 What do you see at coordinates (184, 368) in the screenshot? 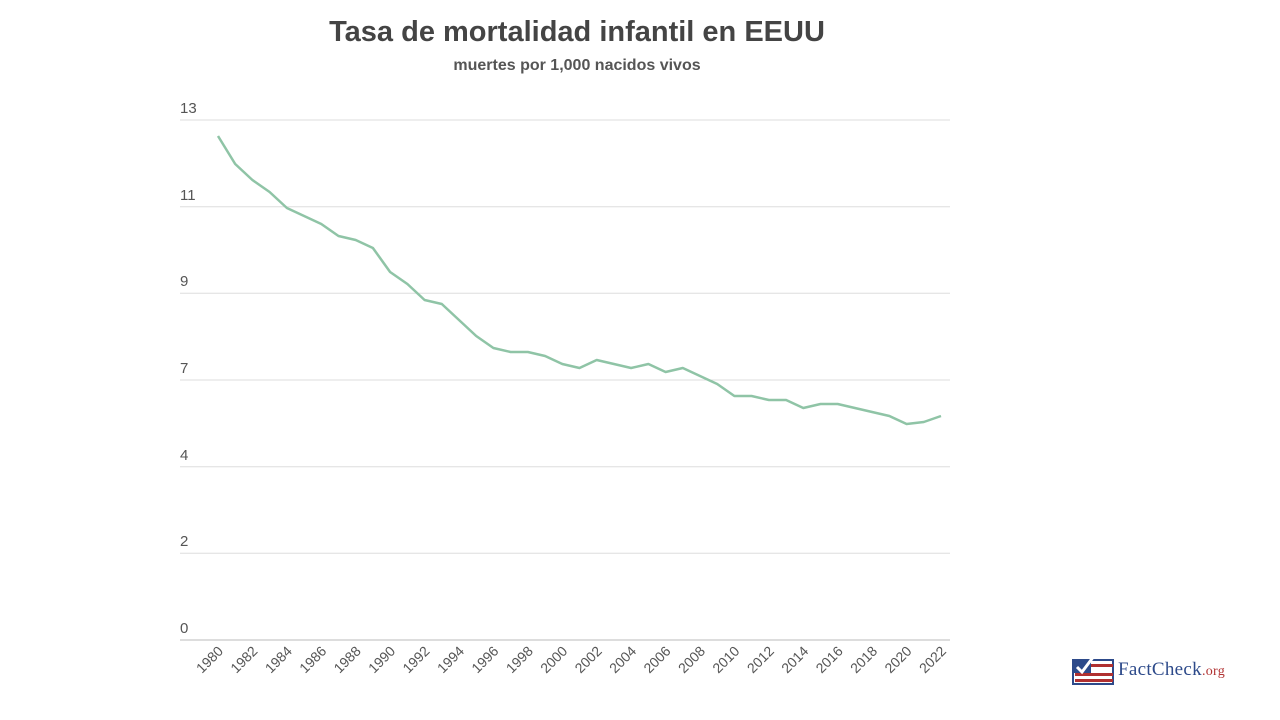
I see `y-tick-label: 7` at bounding box center [184, 368].